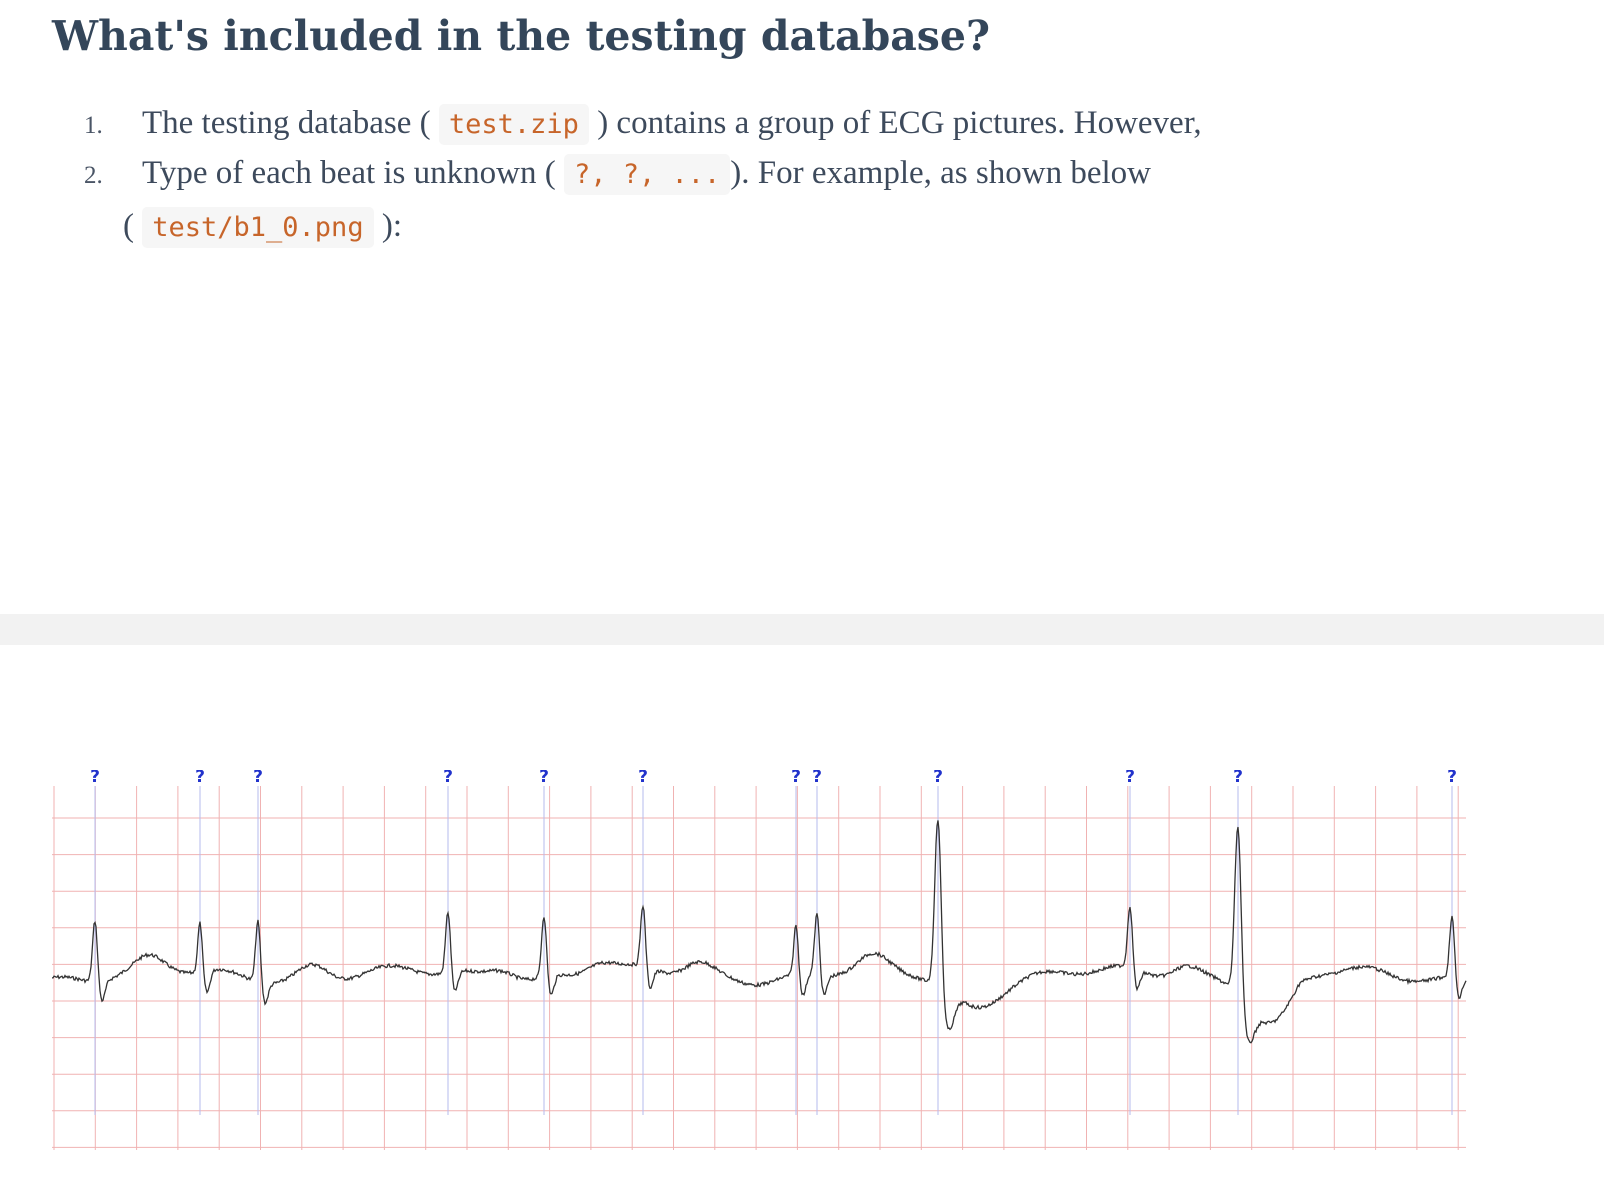 This screenshot has height=1198, width=1604. What do you see at coordinates (513, 124) in the screenshot?
I see `inline-code-test-zip: test.zip` at bounding box center [513, 124].